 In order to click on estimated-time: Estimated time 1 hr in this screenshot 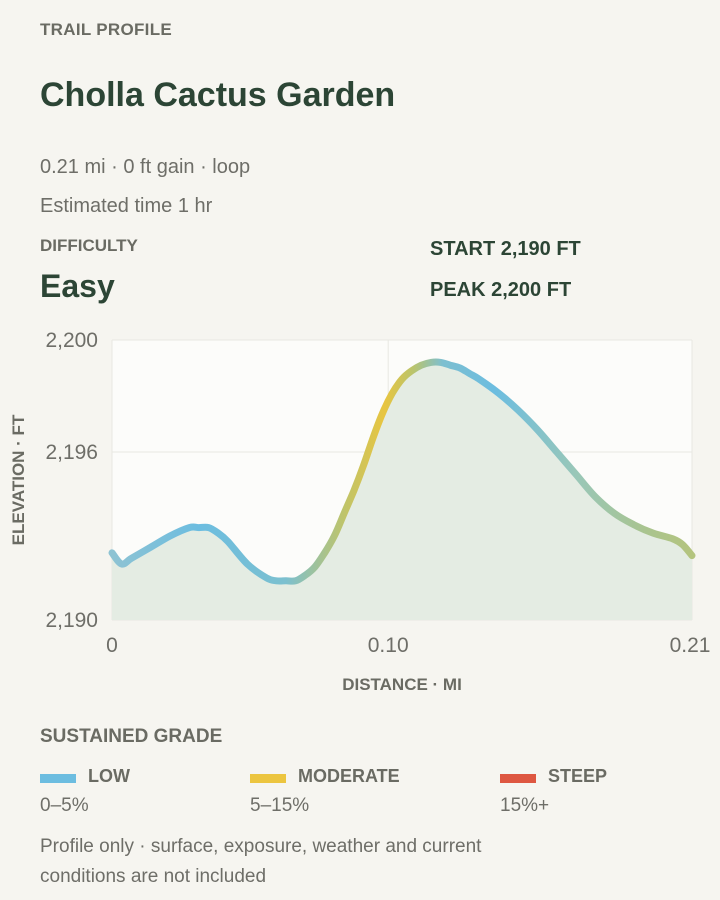, I will do `click(126, 206)`.